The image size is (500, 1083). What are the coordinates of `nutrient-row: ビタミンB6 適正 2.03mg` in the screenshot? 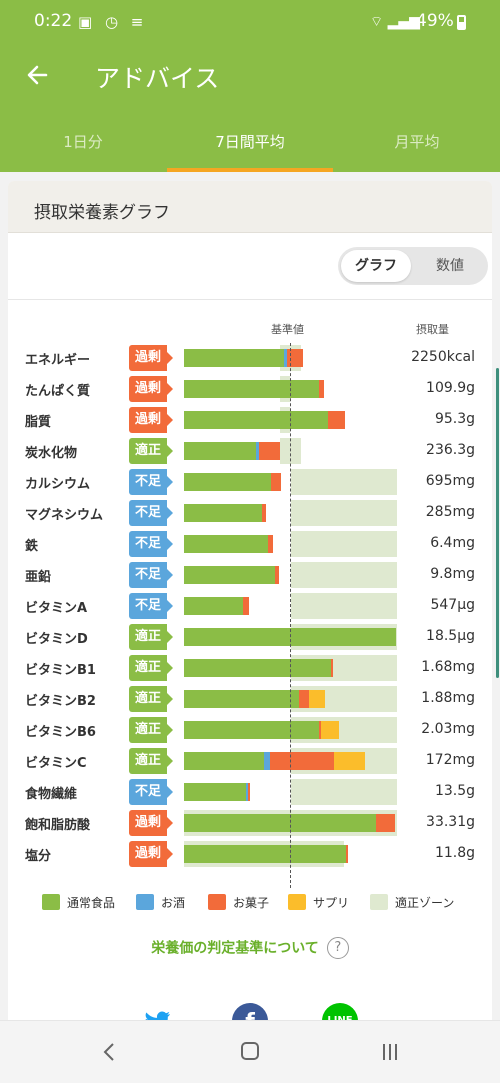 It's located at (250, 730).